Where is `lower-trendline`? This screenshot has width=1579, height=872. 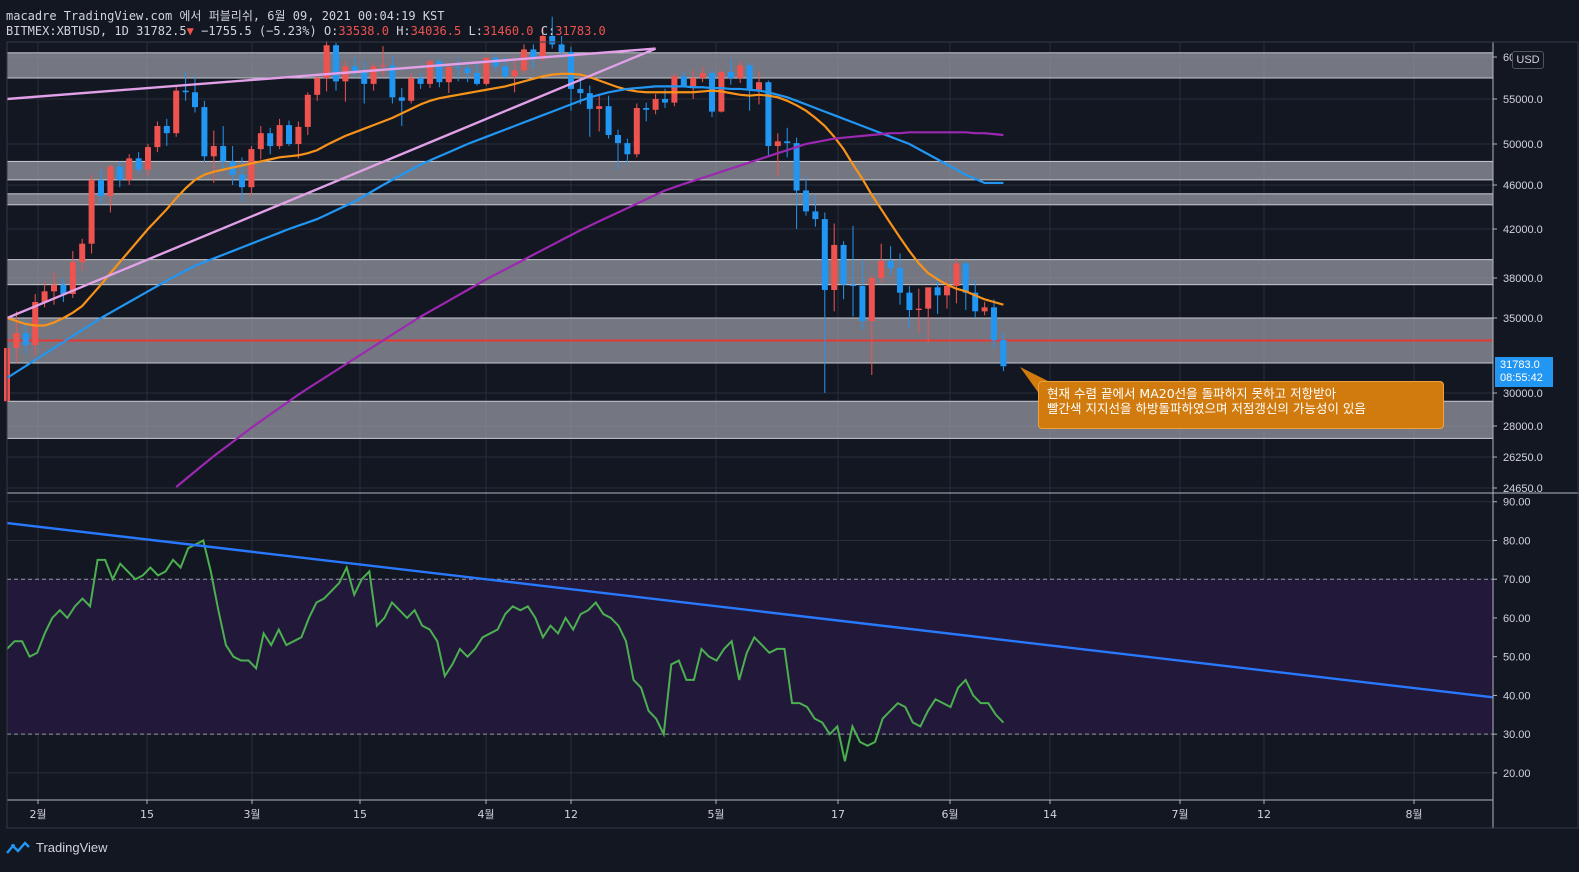
lower-trendline is located at coordinates (332, 183).